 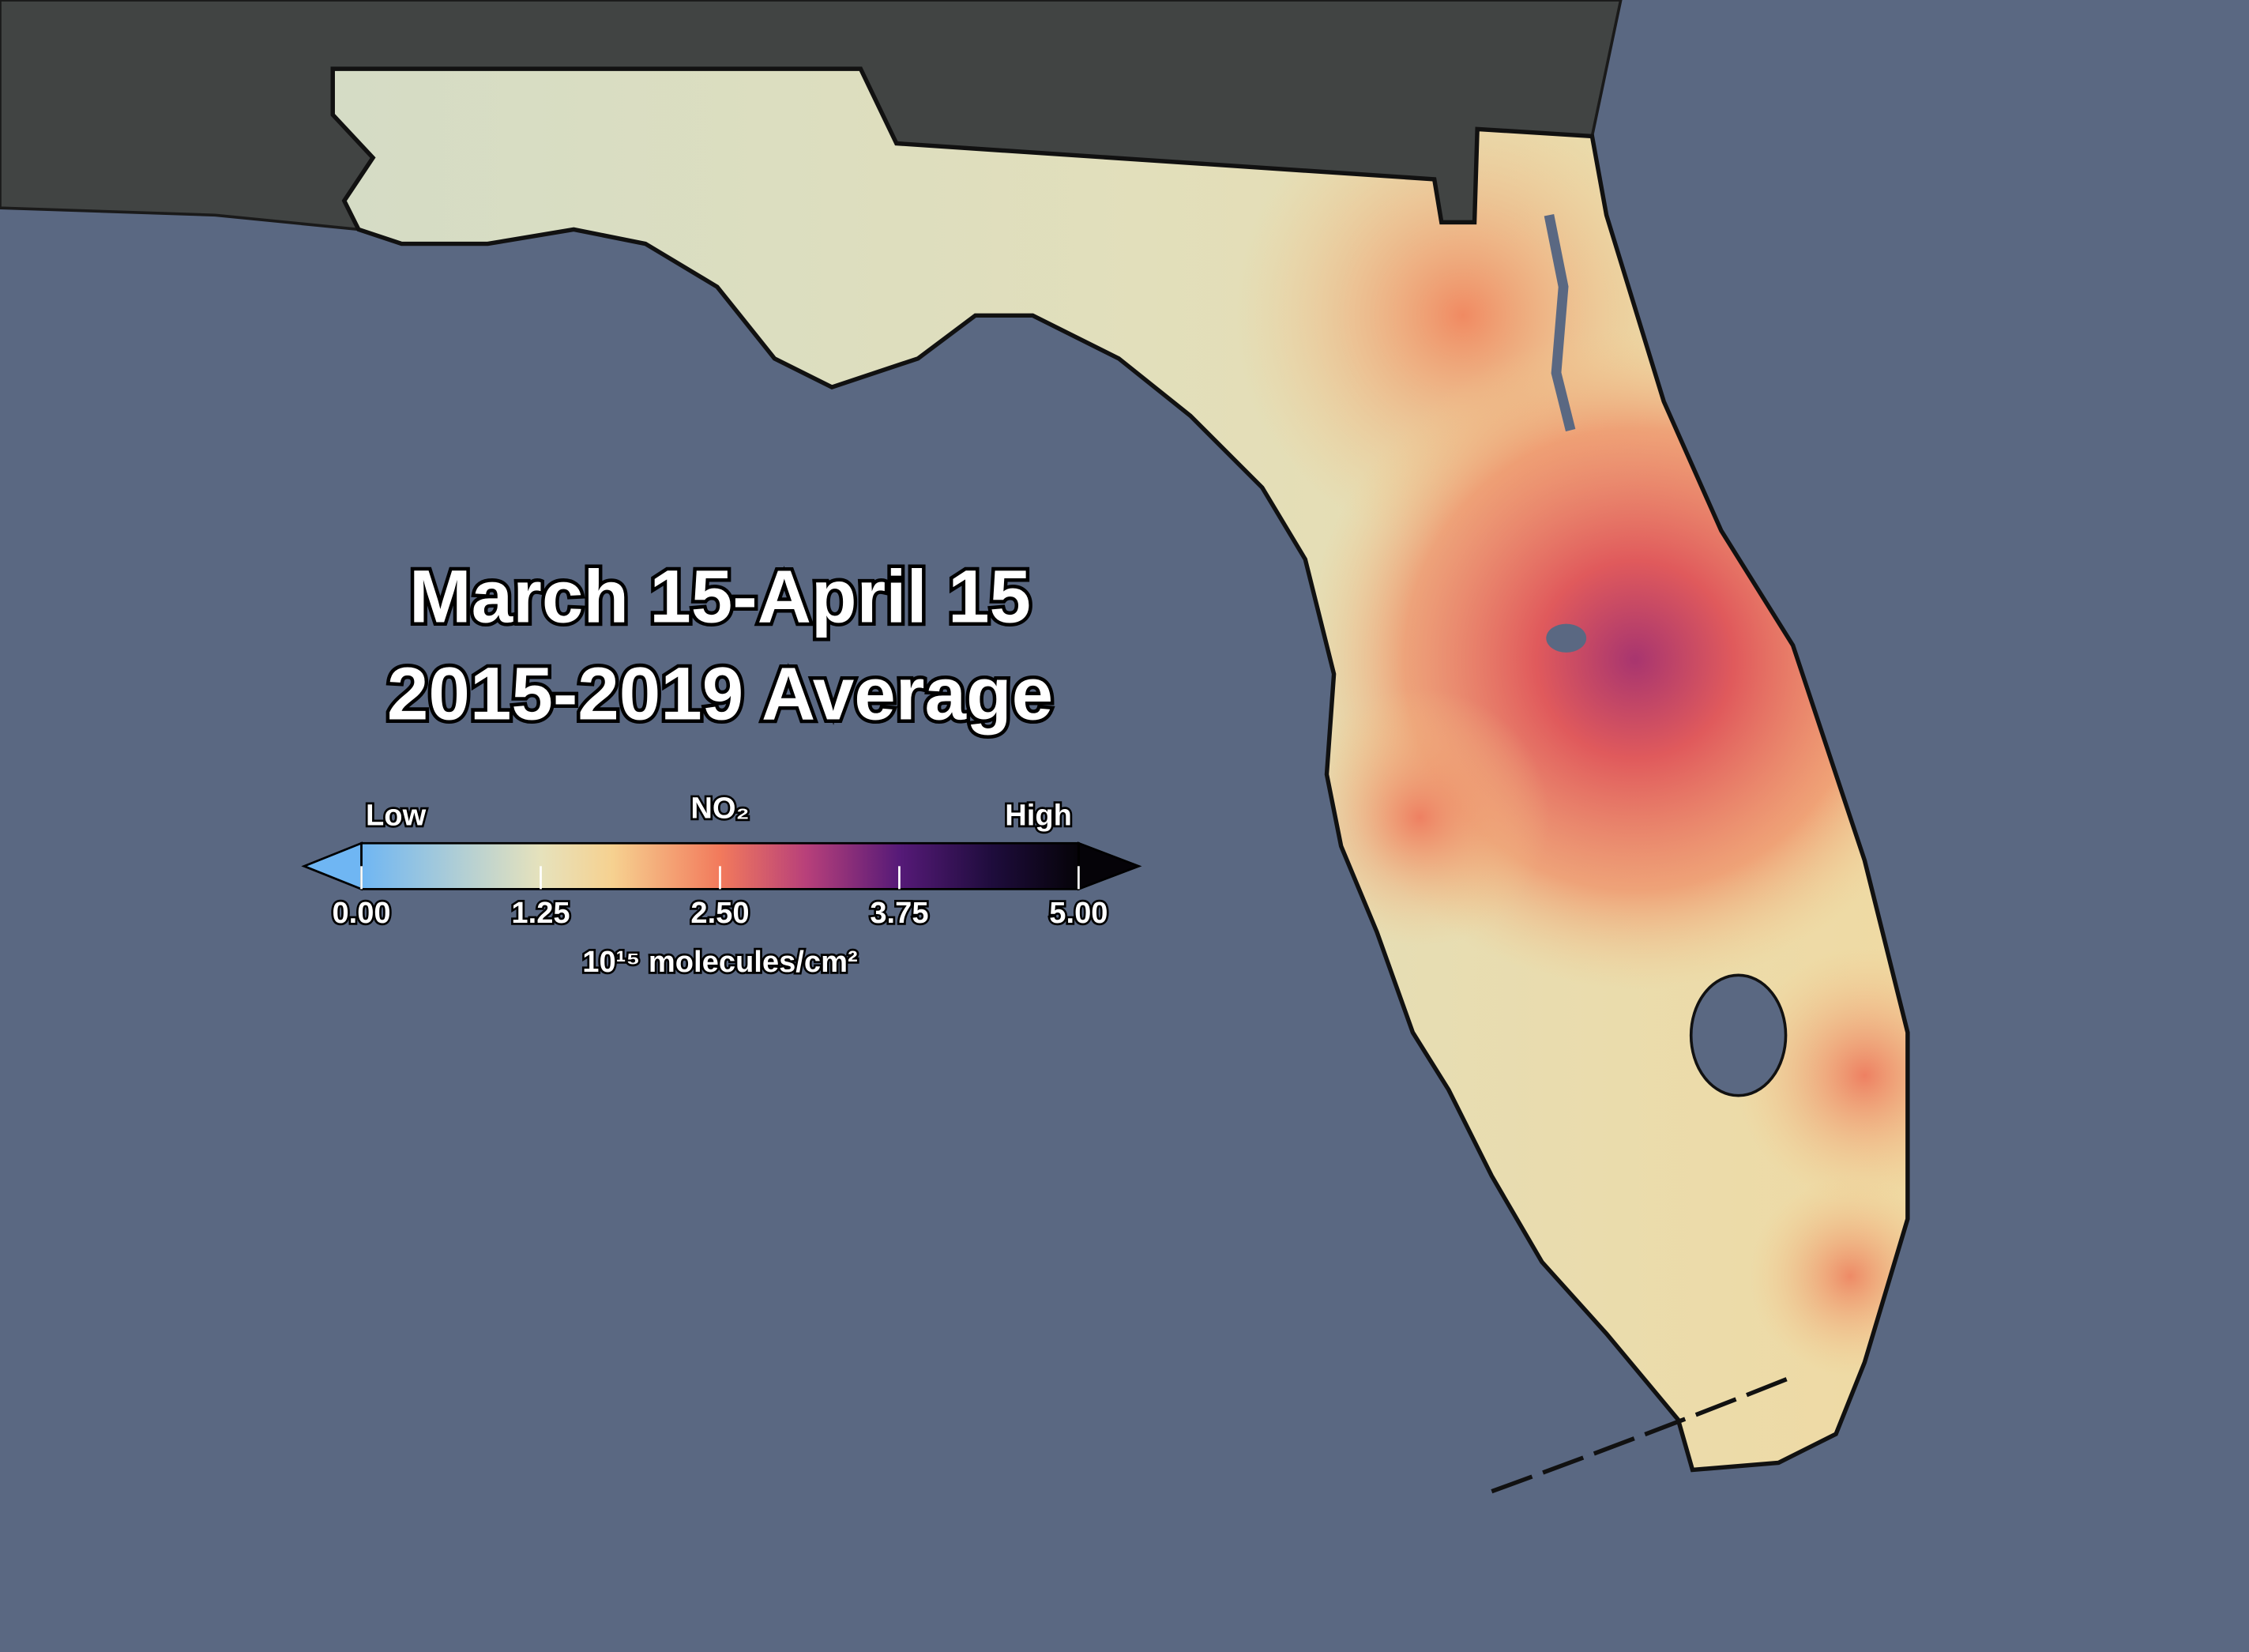 I want to click on colorbar-tick-label: 2.50, so click(x=719, y=913).